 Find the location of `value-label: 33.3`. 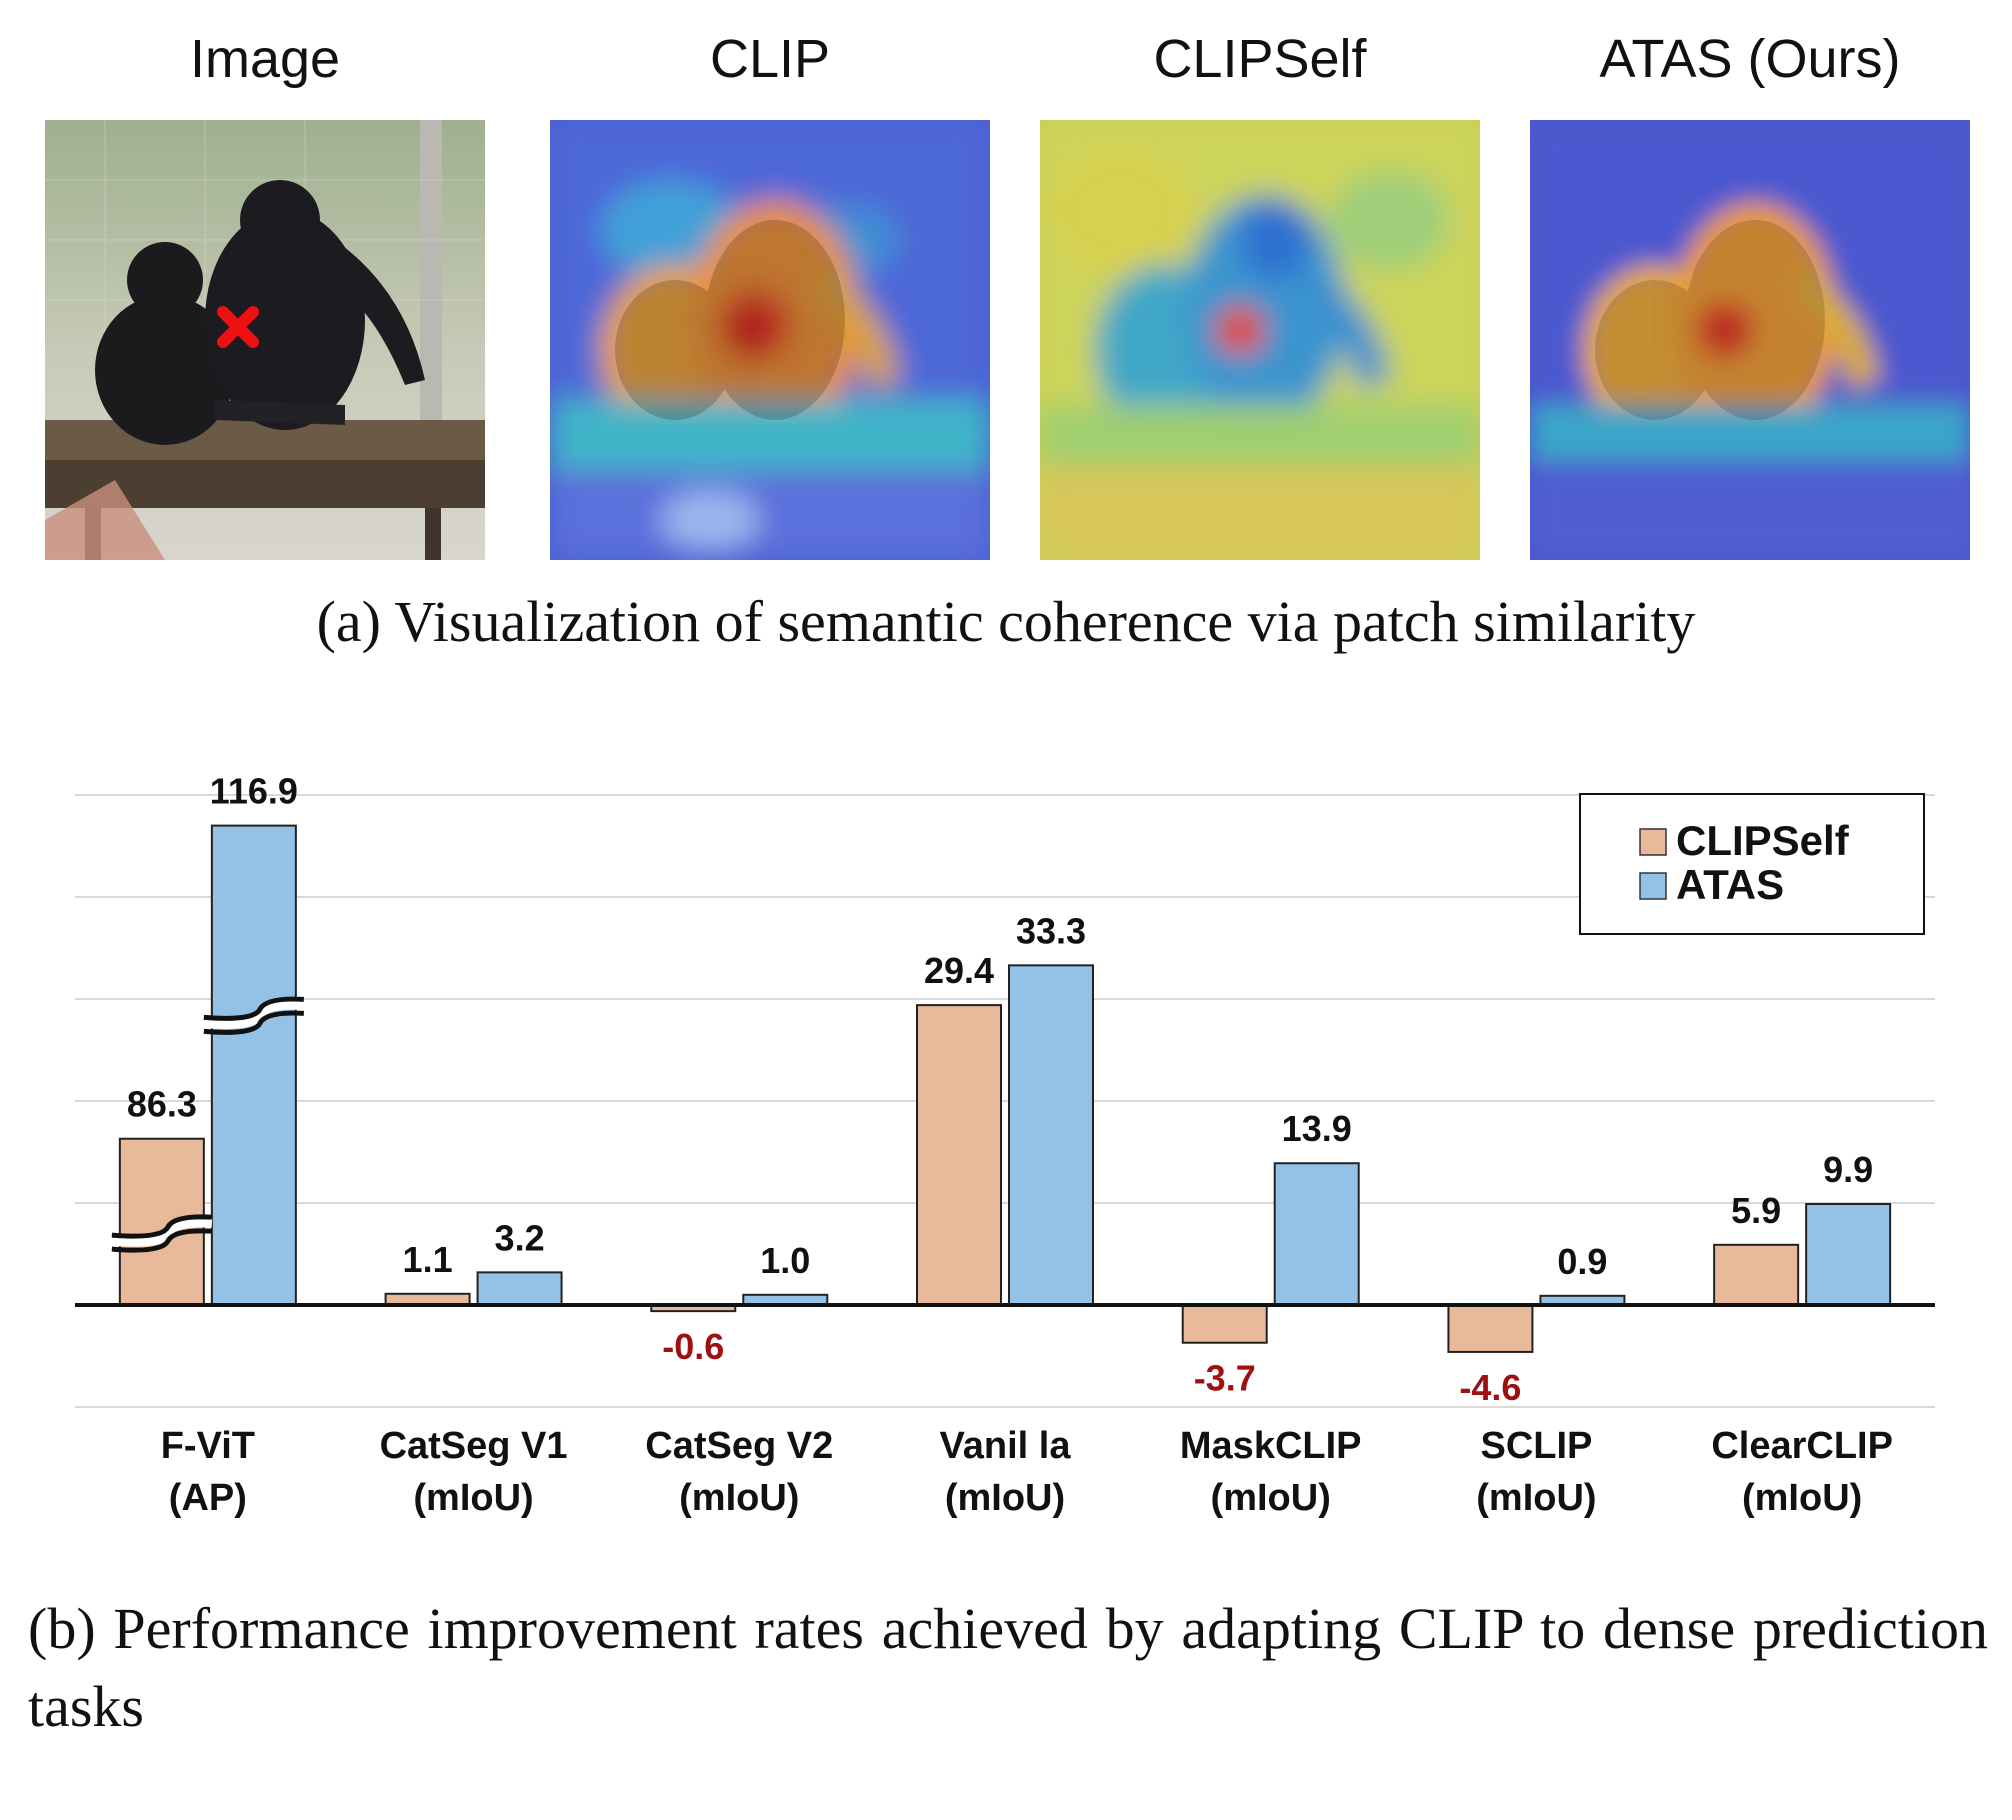

value-label: 33.3 is located at coordinates (1051, 930).